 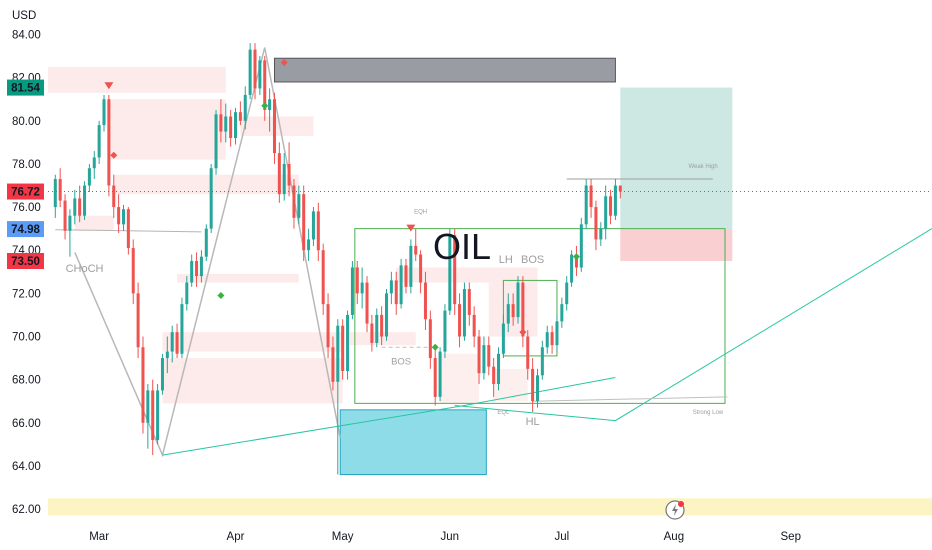 What do you see at coordinates (26, 467) in the screenshot?
I see `y-tick-label: 64.00` at bounding box center [26, 467].